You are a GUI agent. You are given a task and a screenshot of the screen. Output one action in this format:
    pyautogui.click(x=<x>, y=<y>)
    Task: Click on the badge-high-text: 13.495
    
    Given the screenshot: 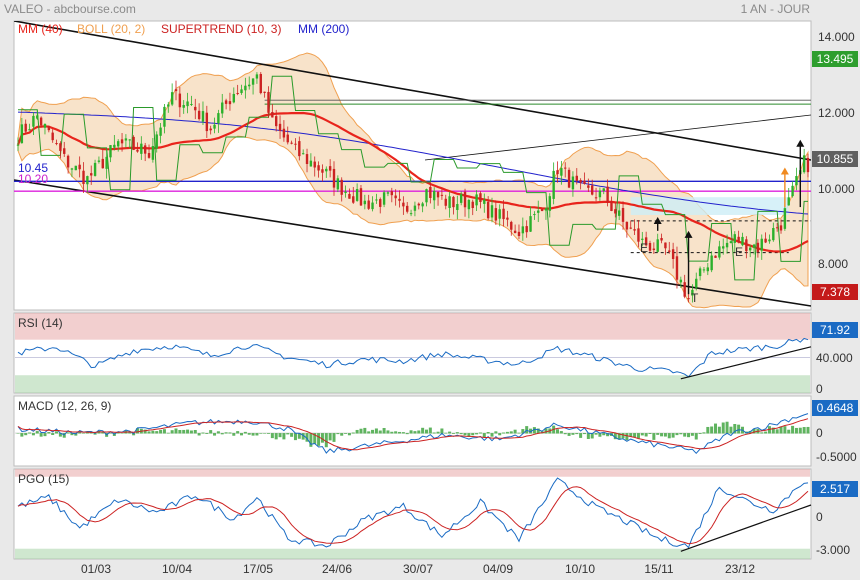 What is the action you would take?
    pyautogui.click(x=835, y=59)
    